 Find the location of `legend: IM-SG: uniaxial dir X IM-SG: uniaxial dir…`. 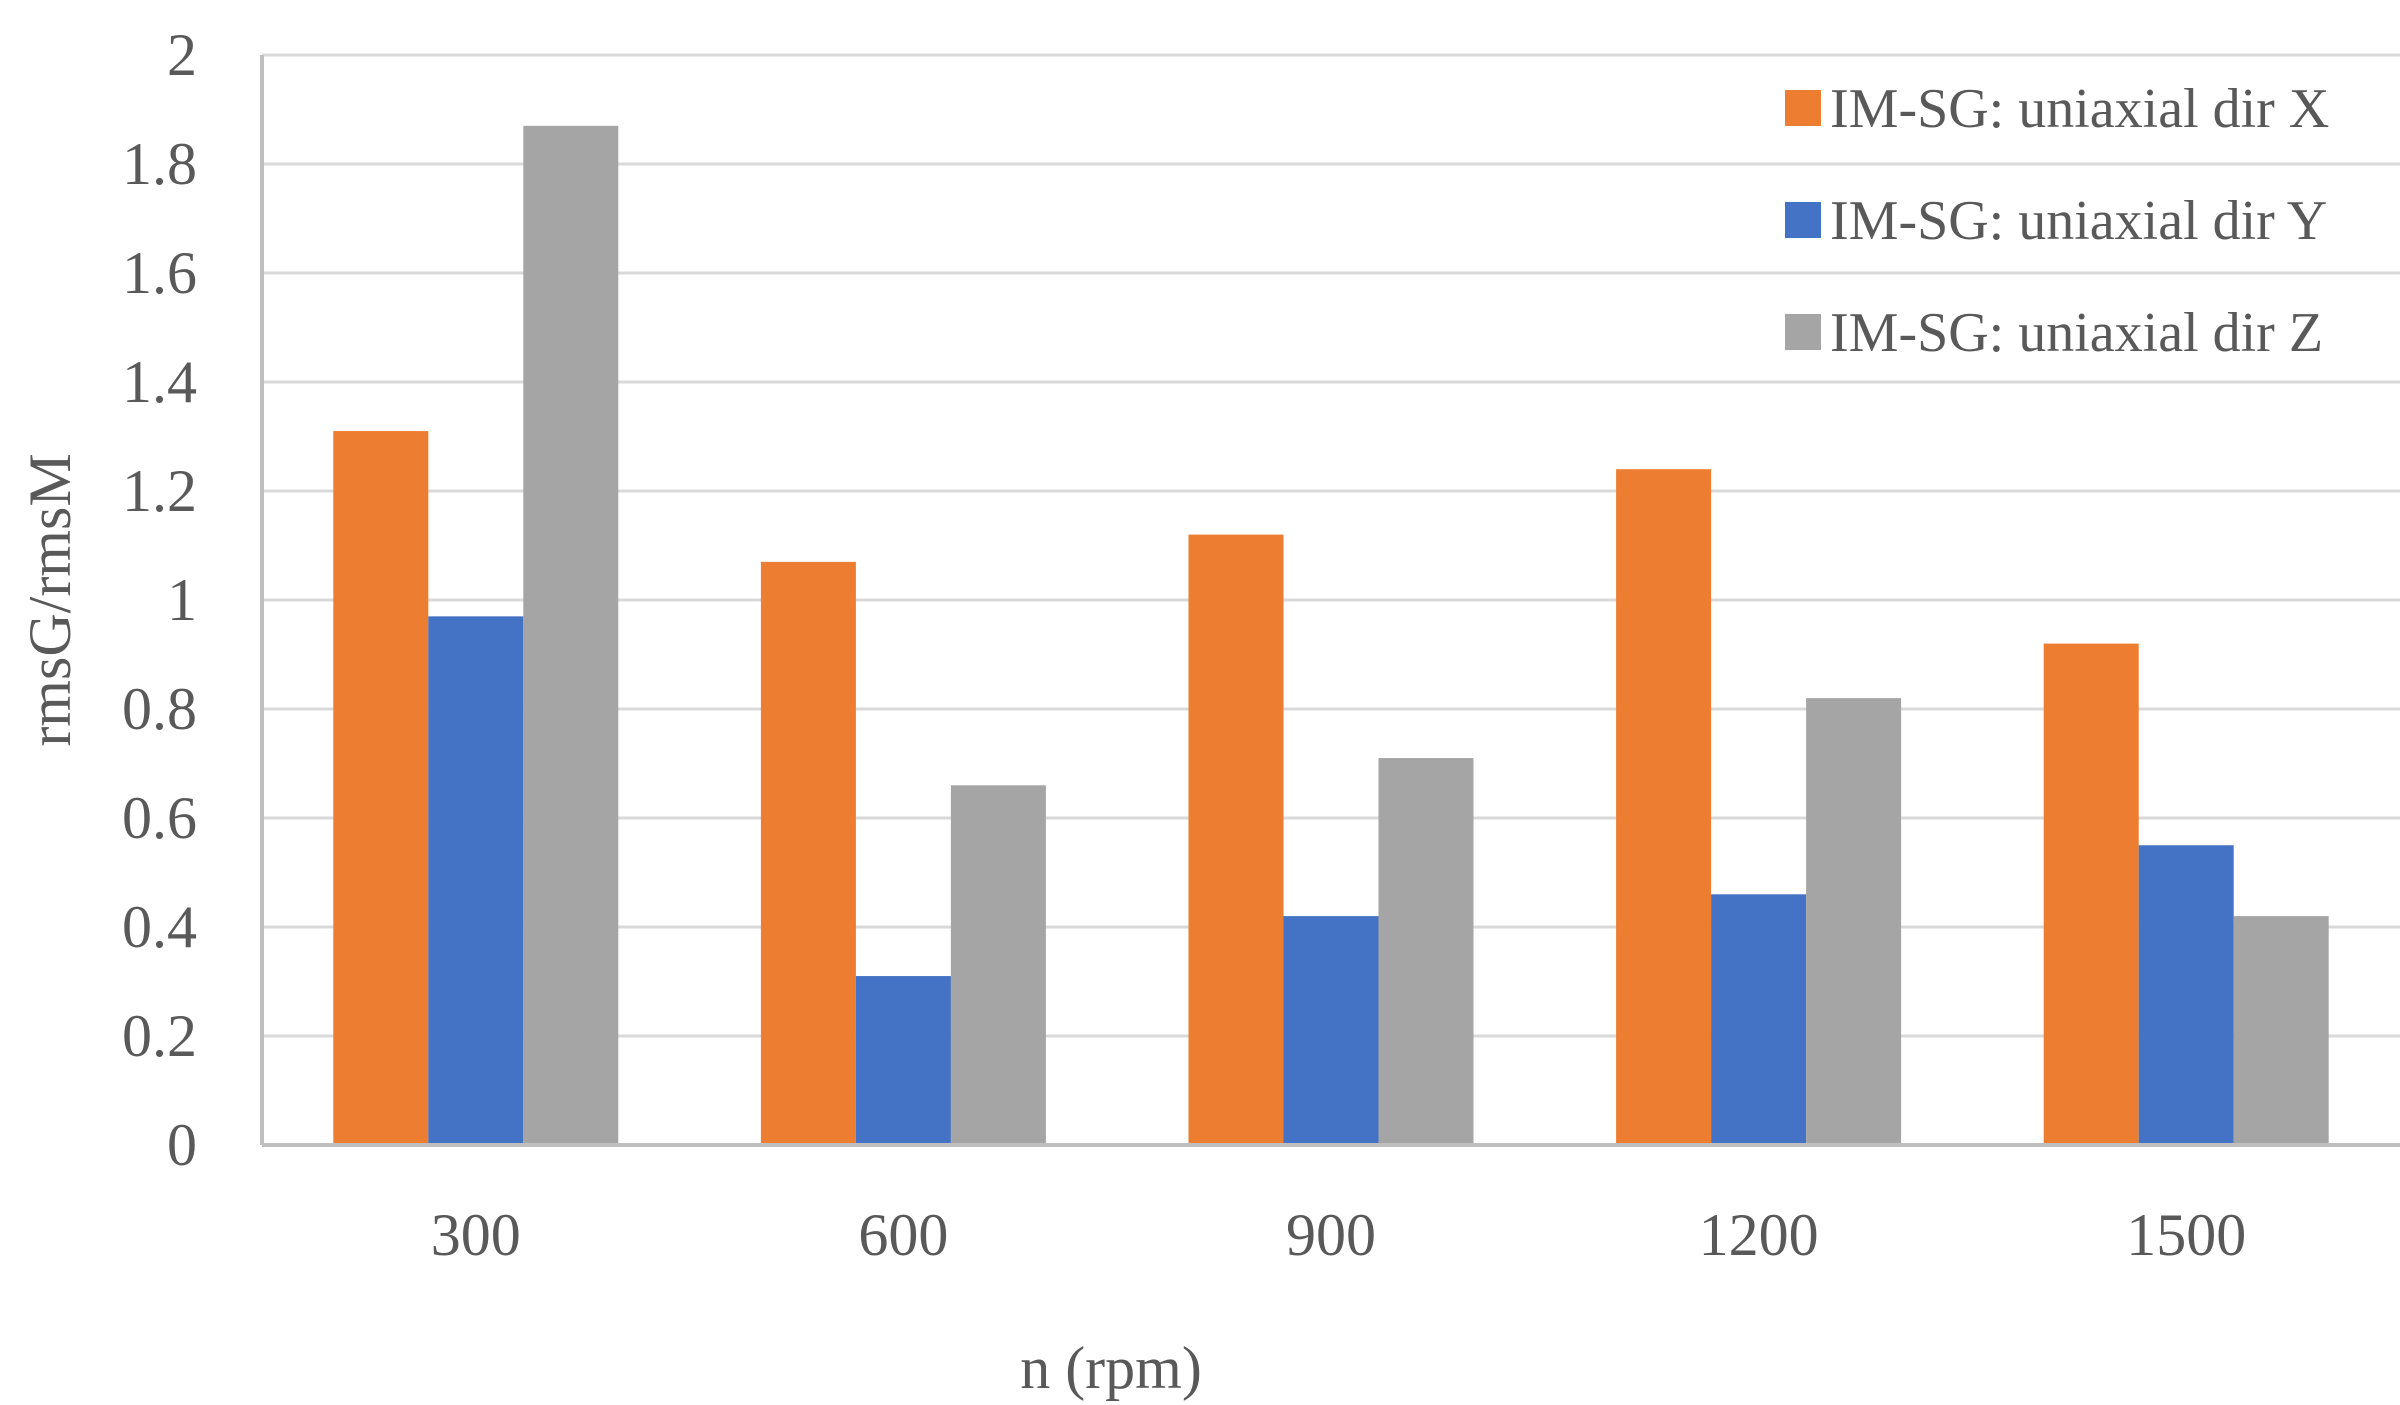

legend: IM-SG: uniaxial dir X IM-SG: uniaxial dir… is located at coordinates (2057, 221).